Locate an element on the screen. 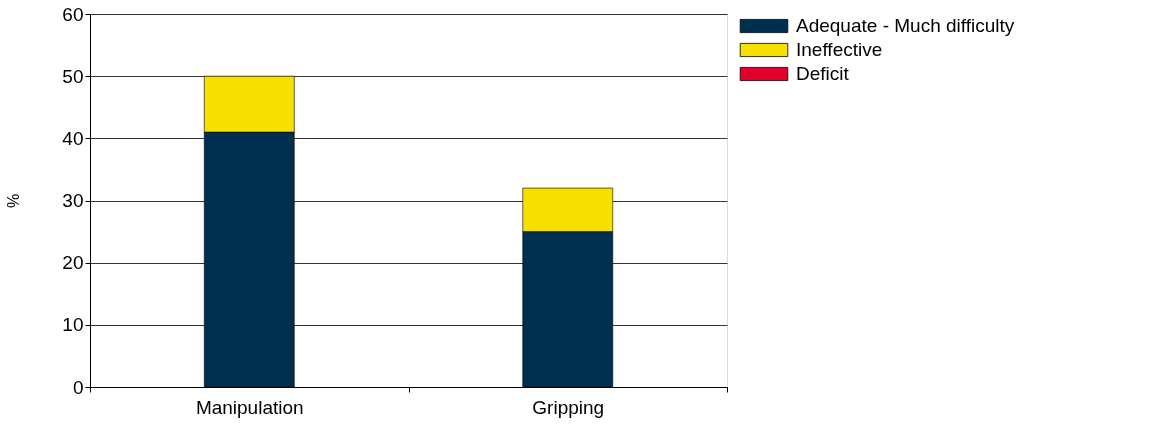  y-axis-title: % is located at coordinates (14, 201).